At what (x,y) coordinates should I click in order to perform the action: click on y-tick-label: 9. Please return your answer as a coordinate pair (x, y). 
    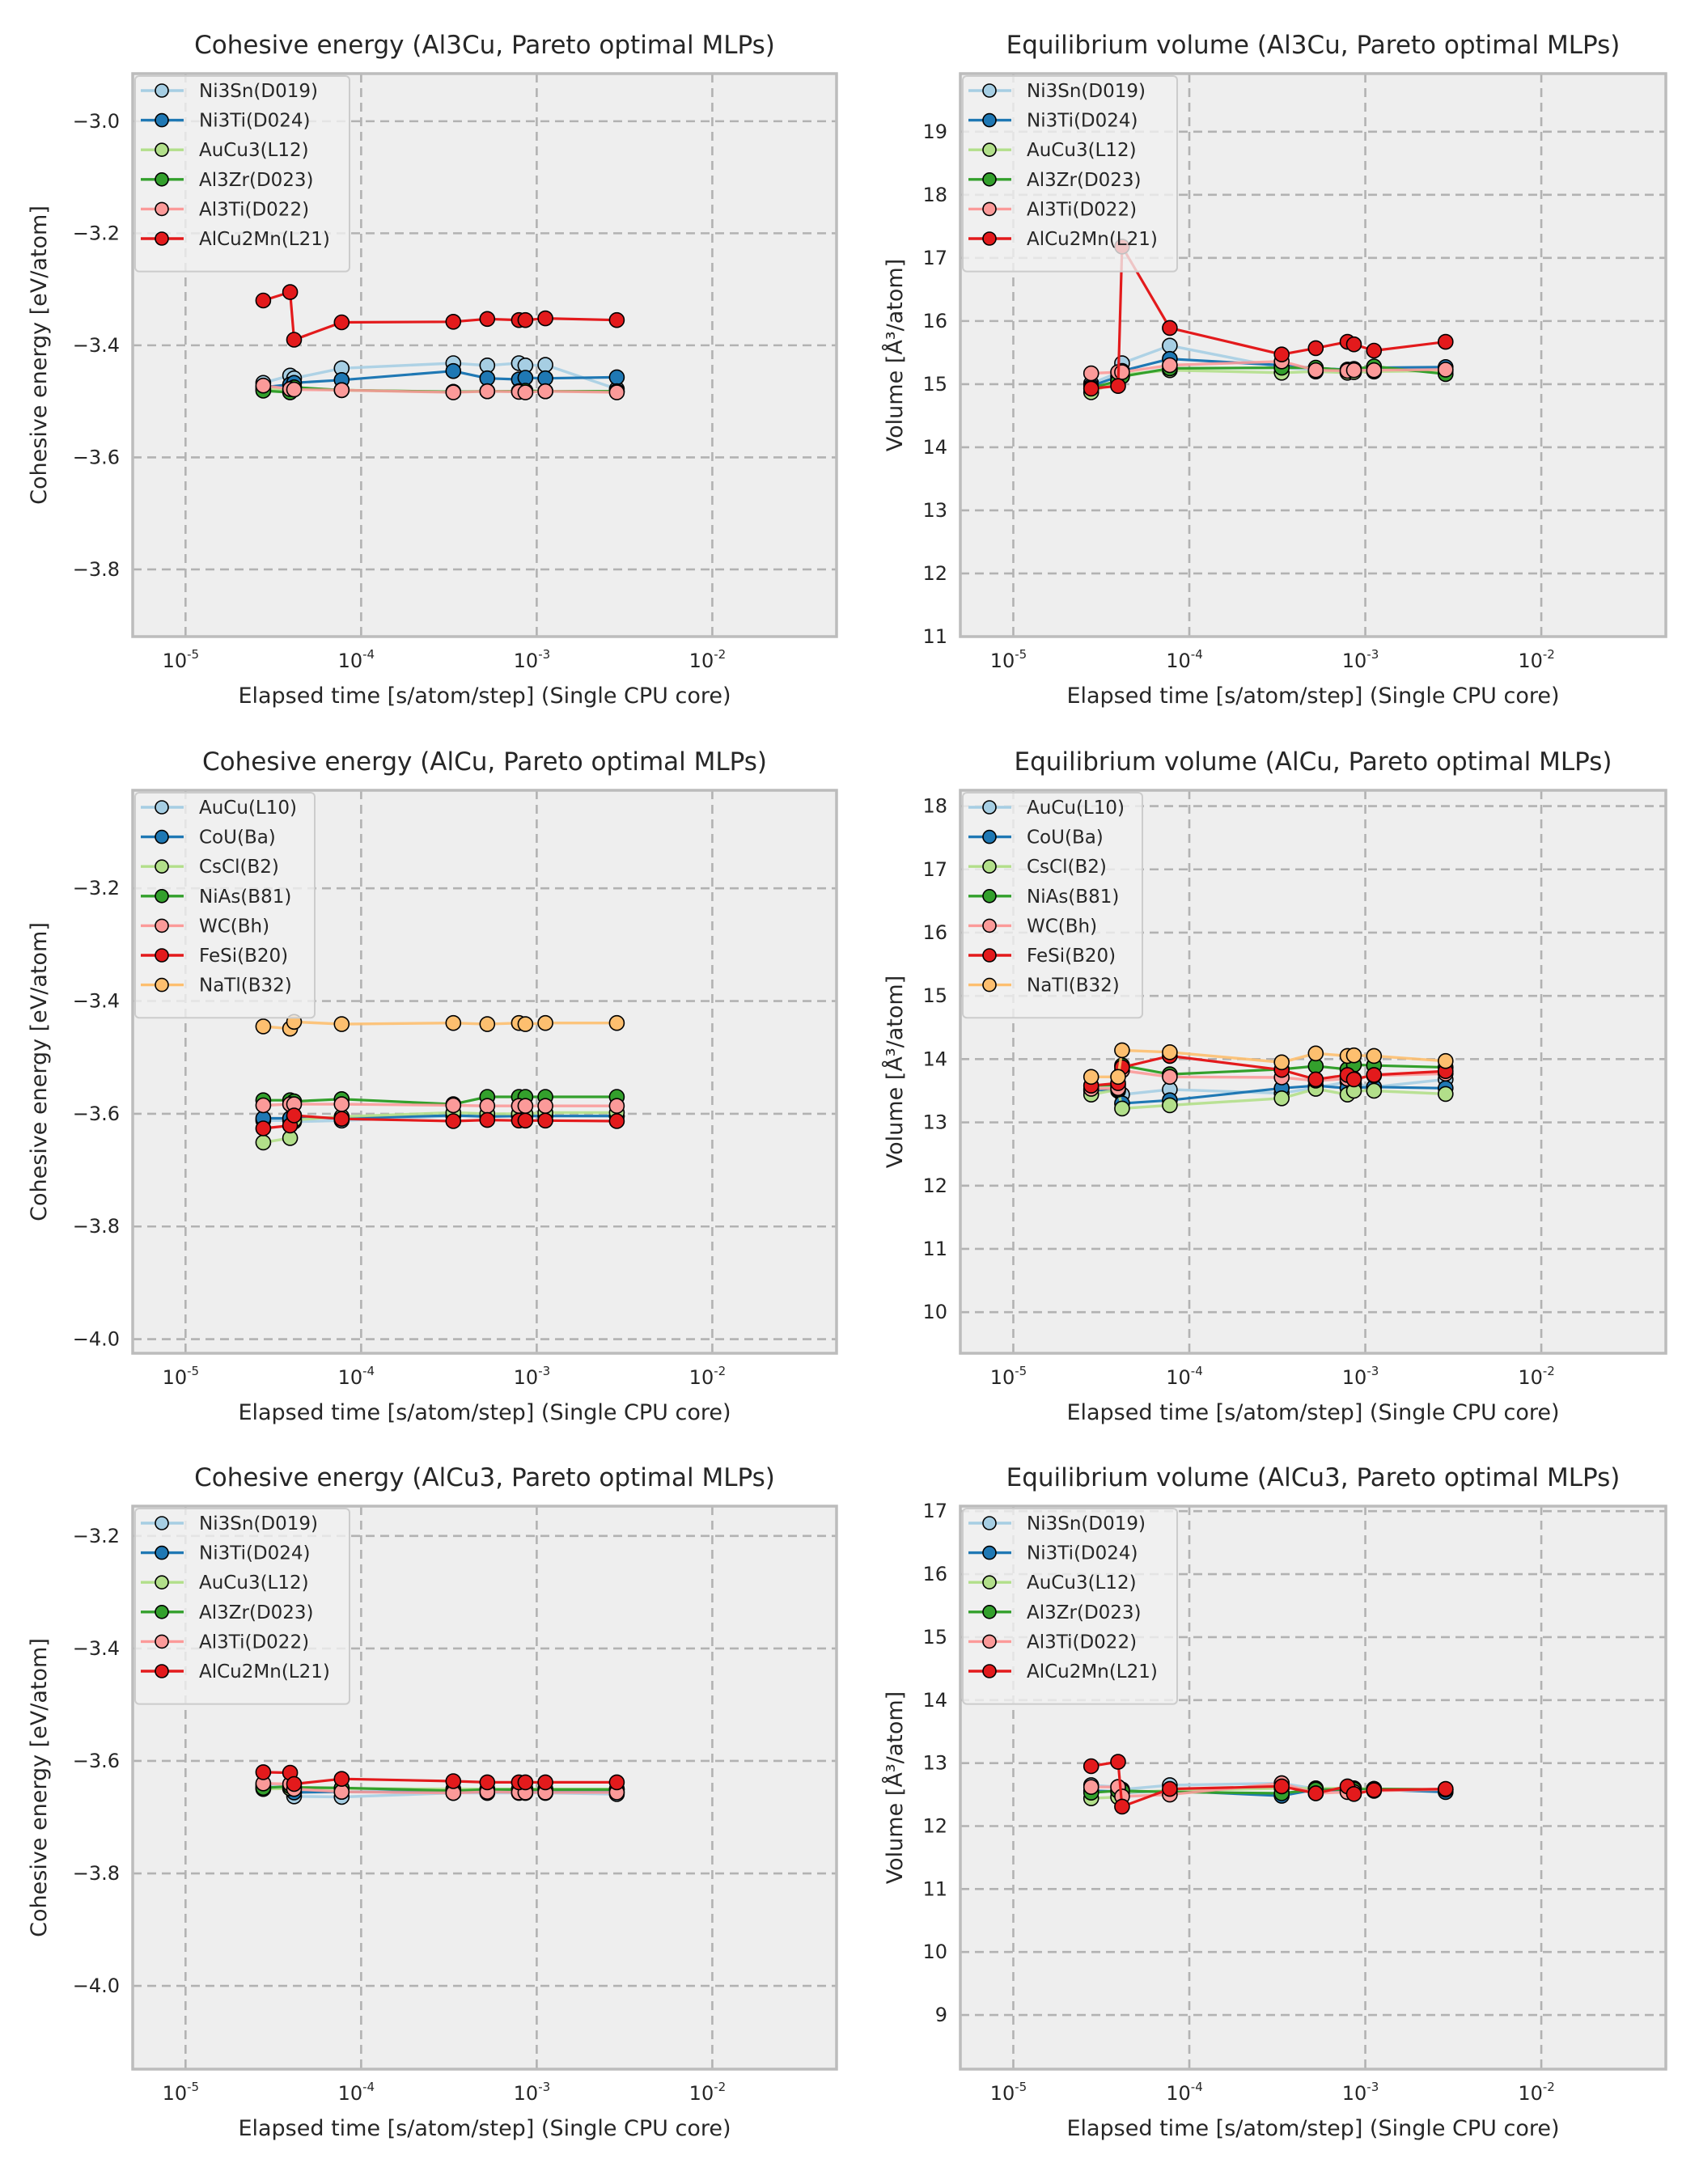
    Looking at the image, I should click on (941, 2015).